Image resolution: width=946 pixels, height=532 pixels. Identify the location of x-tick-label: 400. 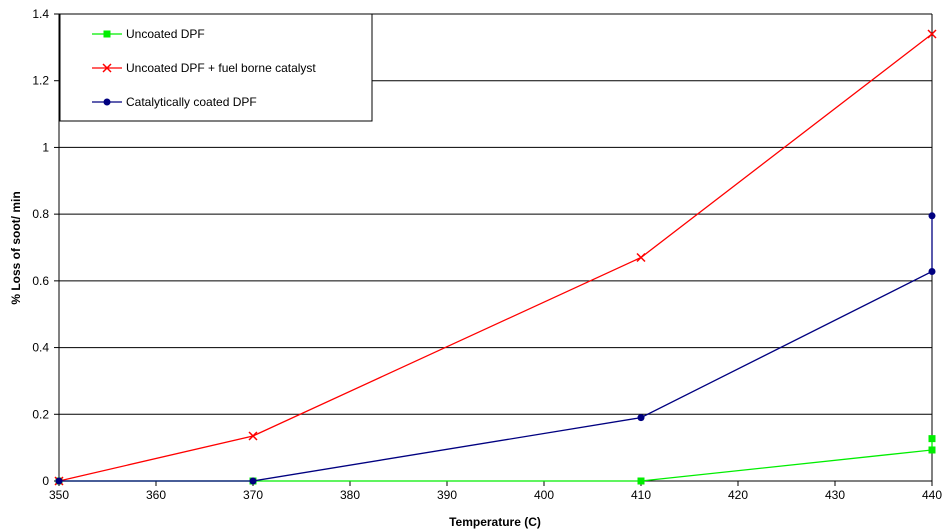
(544, 495).